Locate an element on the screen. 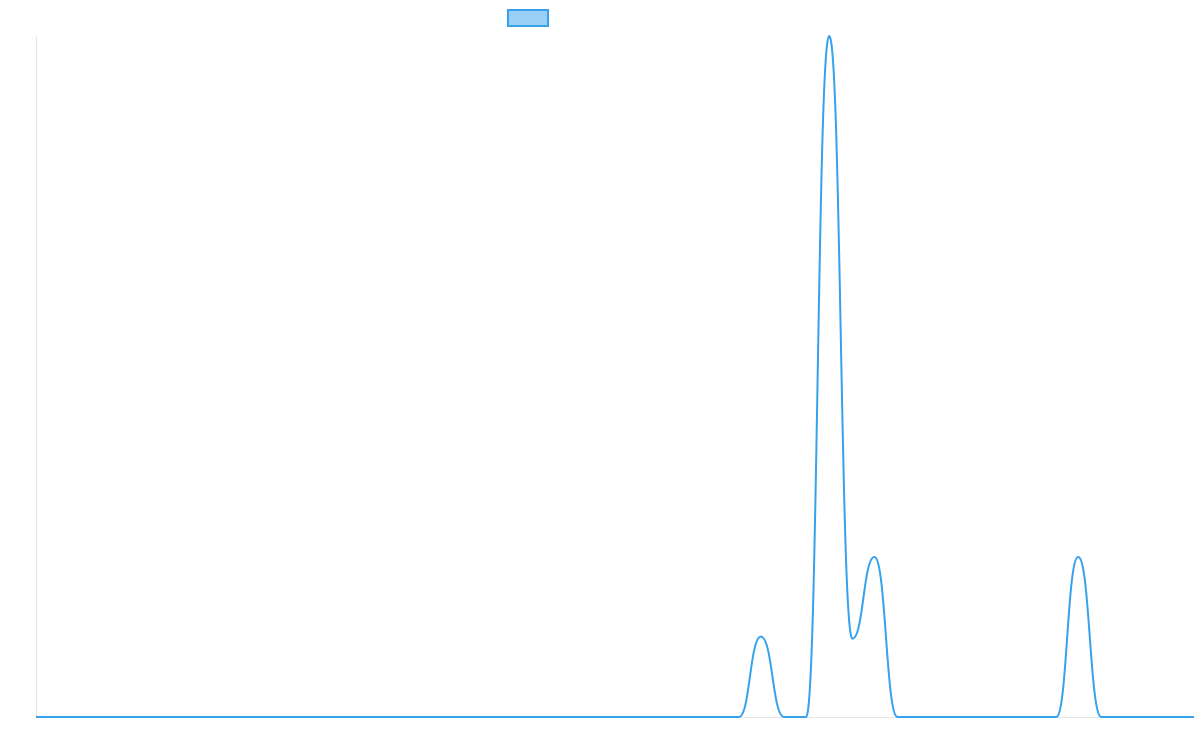 The image size is (1200, 750). legend is located at coordinates (528, 18).